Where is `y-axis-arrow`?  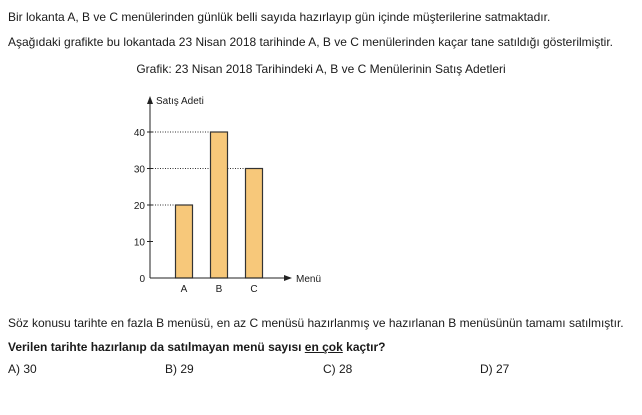 y-axis-arrow is located at coordinates (150, 100).